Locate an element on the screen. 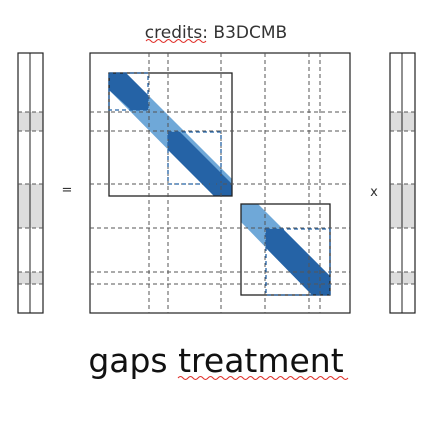 The width and height of the screenshot is (443, 425). left-vector is located at coordinates (30, 183).